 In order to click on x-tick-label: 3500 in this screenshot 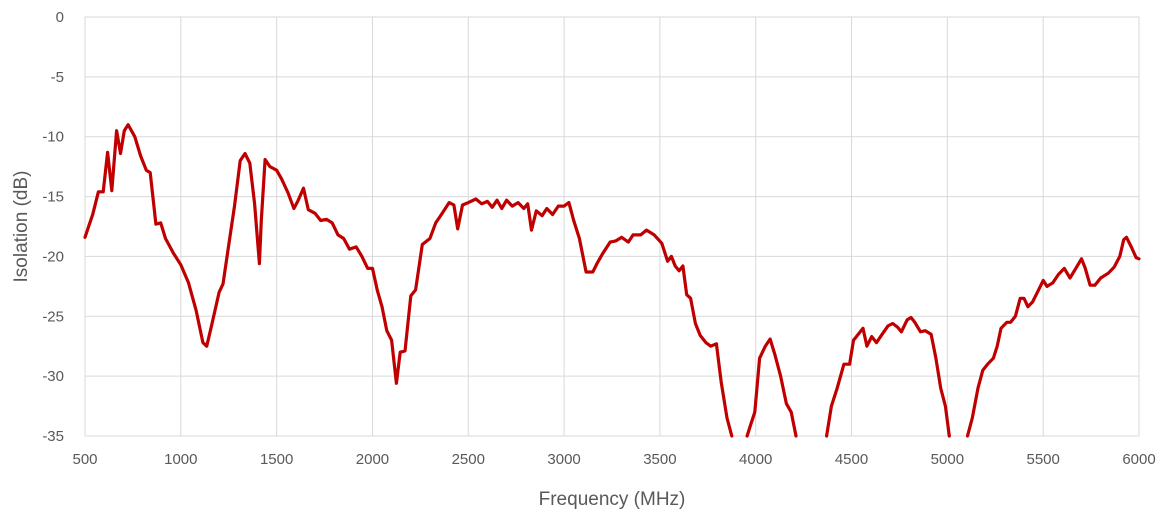, I will do `click(659, 459)`.